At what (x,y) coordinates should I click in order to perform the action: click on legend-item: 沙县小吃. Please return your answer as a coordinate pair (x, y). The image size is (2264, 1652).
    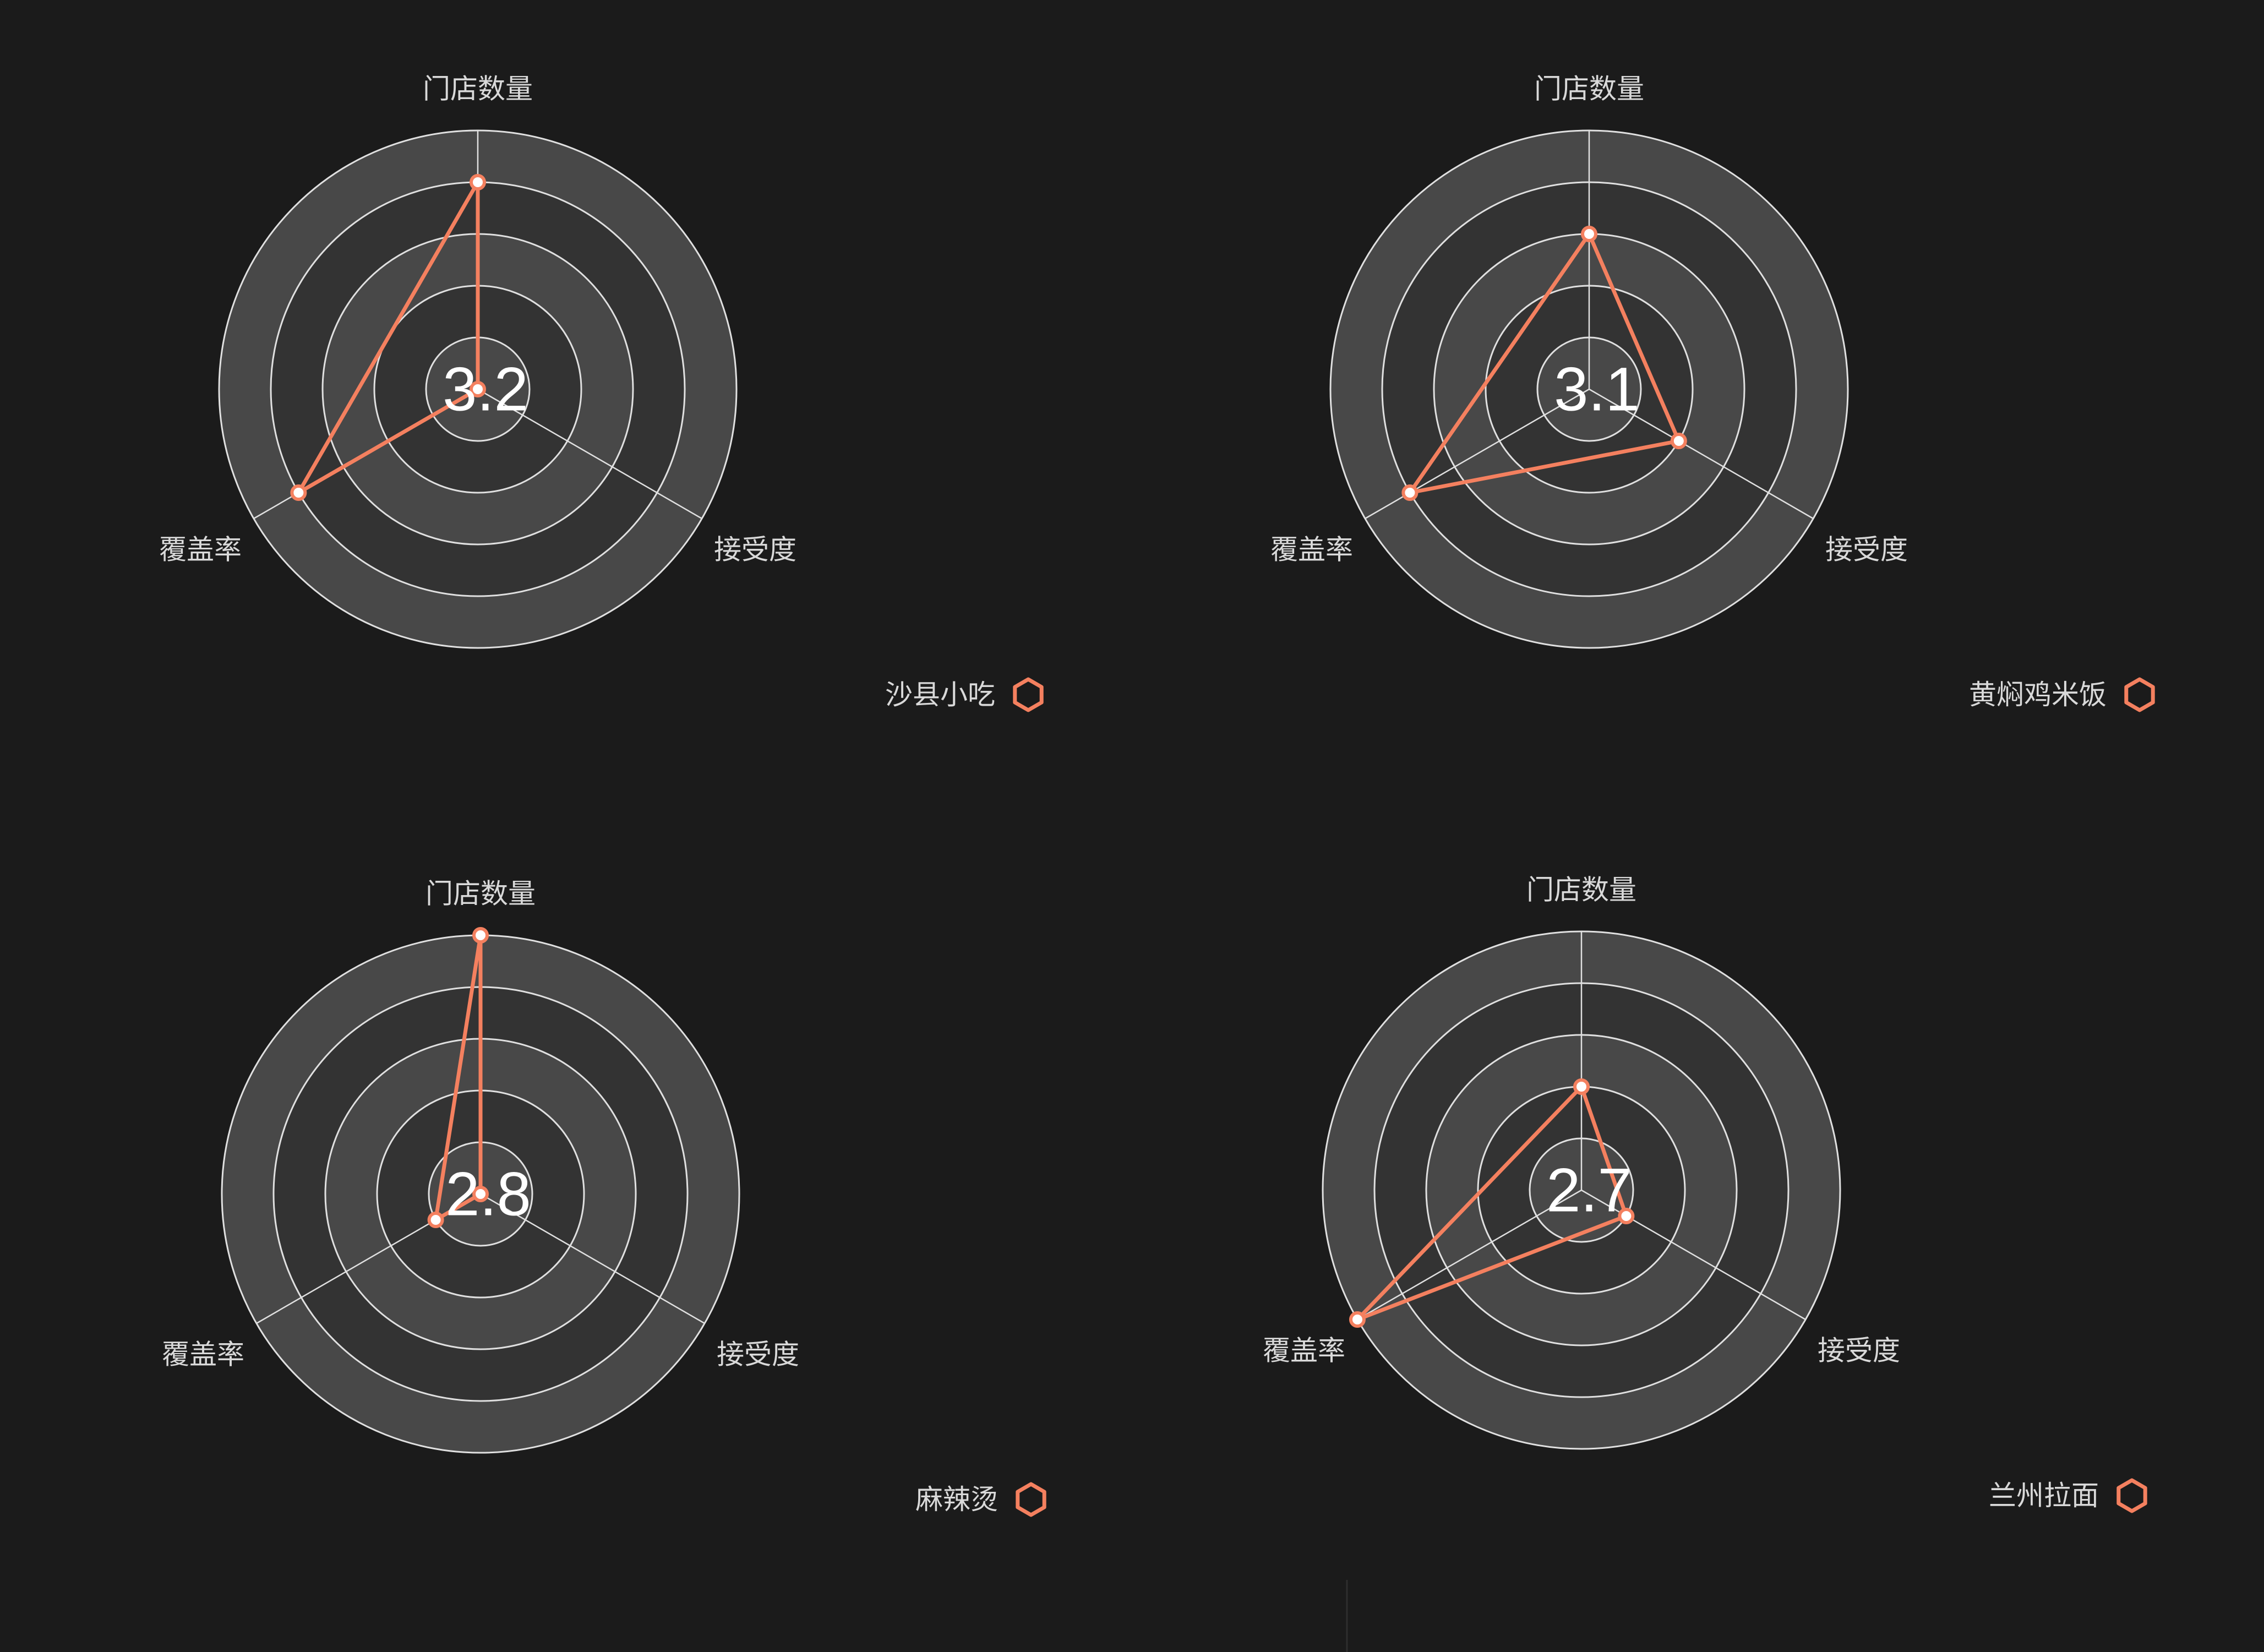
    Looking at the image, I should click on (965, 694).